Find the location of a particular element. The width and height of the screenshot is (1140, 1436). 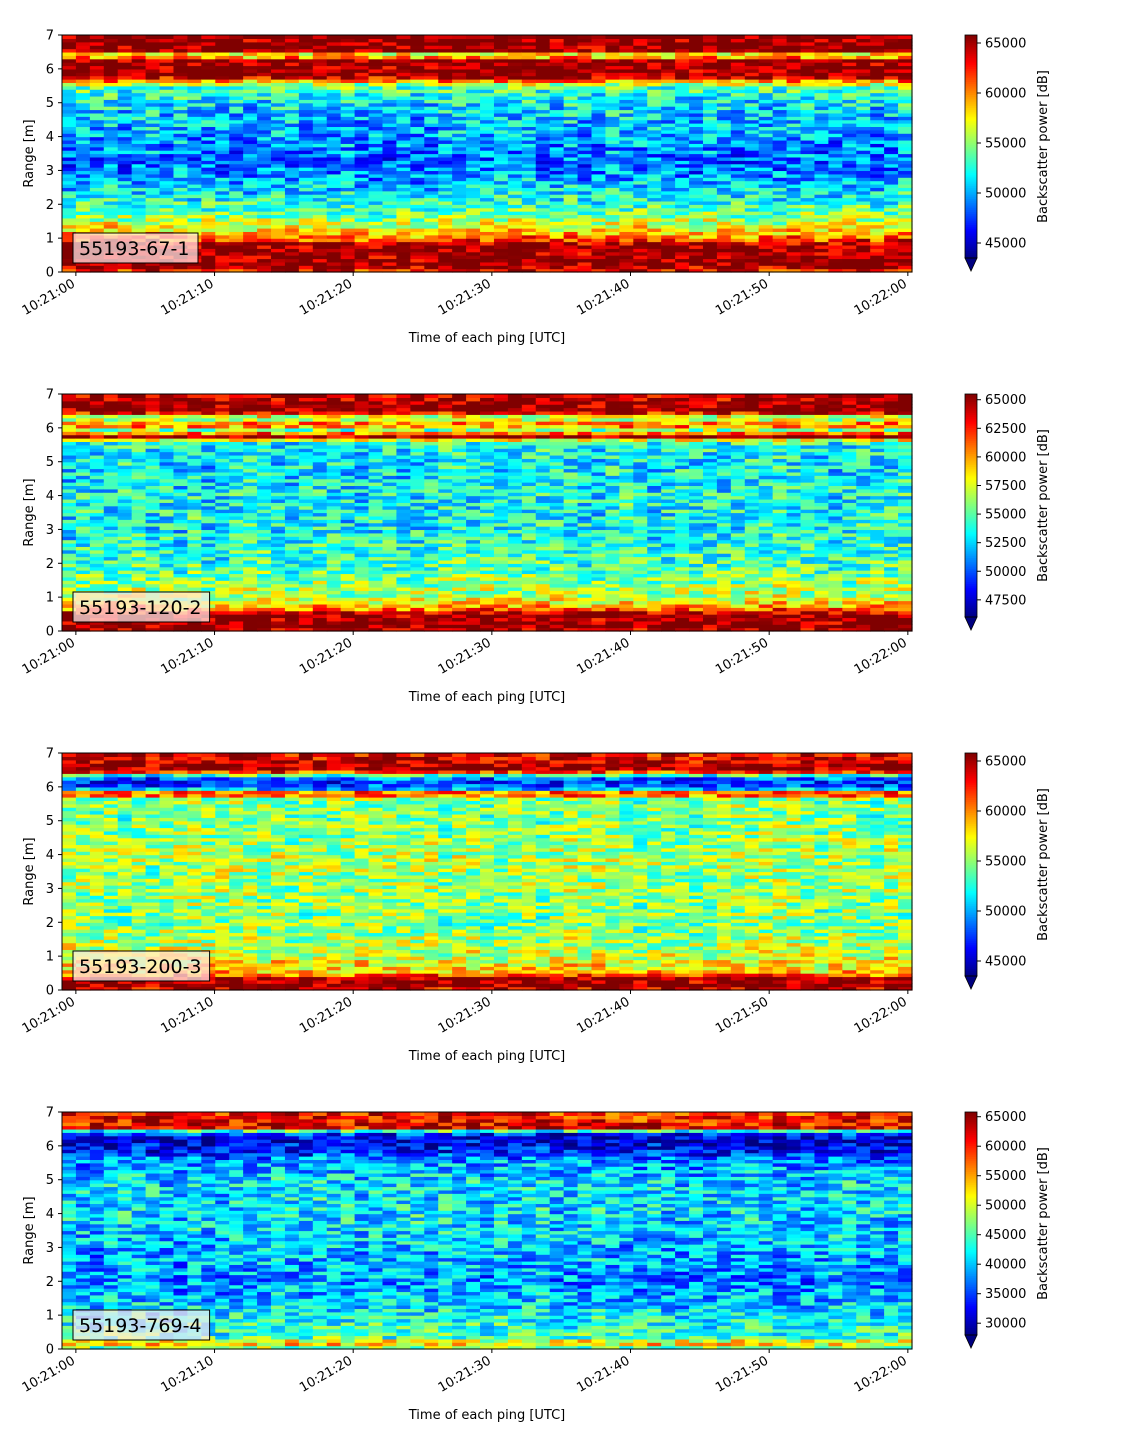

colorbar-segment is located at coordinates (971, 166).